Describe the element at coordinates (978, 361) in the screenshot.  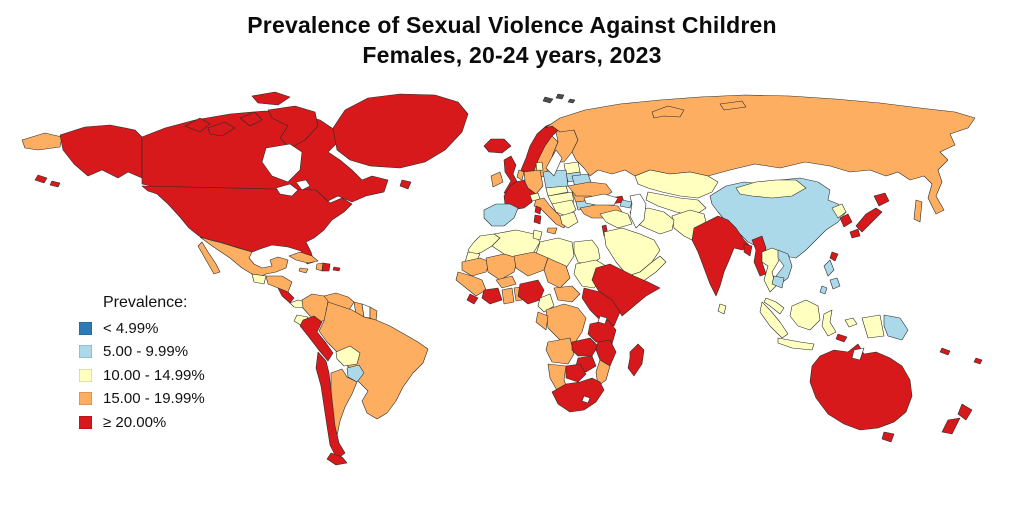
I see `region-fiji` at that location.